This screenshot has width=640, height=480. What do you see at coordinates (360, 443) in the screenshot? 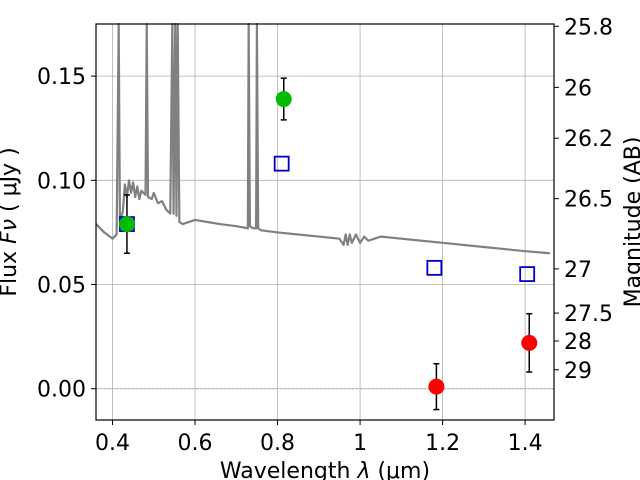
I see `x-tick-label: 1` at bounding box center [360, 443].